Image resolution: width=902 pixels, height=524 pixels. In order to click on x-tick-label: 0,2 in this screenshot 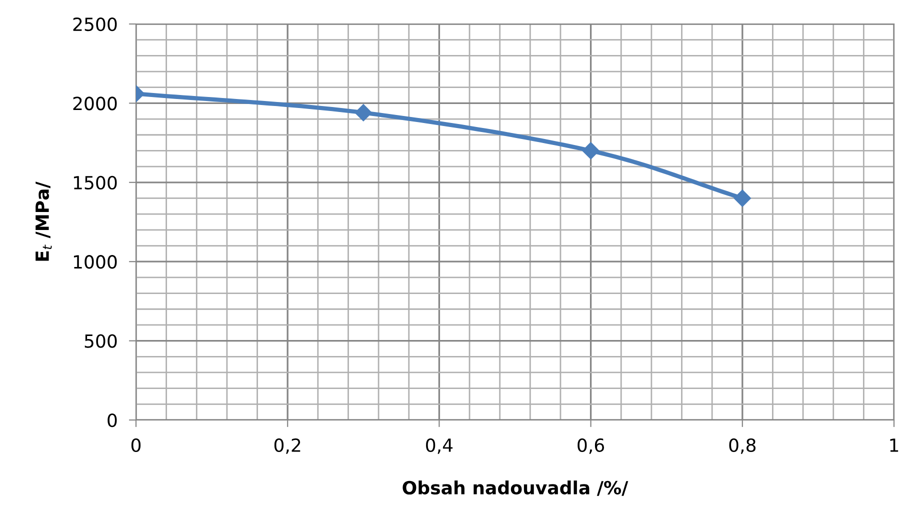, I will do `click(287, 446)`.